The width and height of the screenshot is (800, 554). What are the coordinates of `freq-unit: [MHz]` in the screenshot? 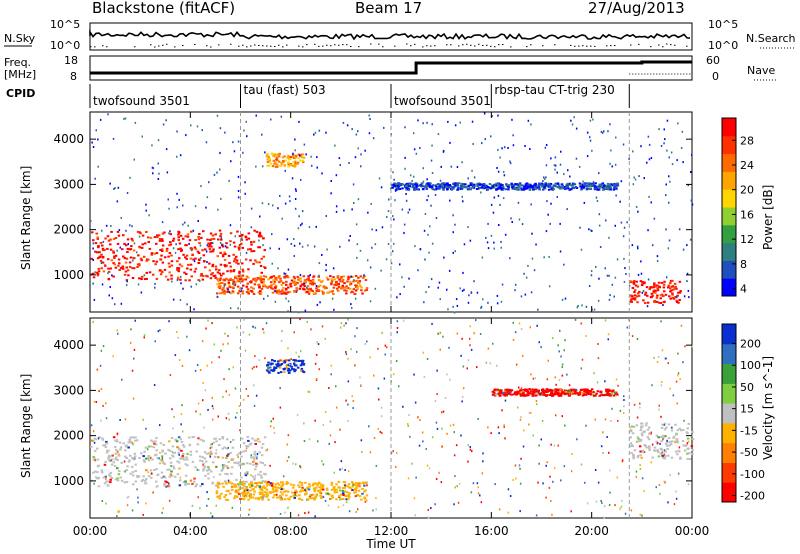 It's located at (20, 74).